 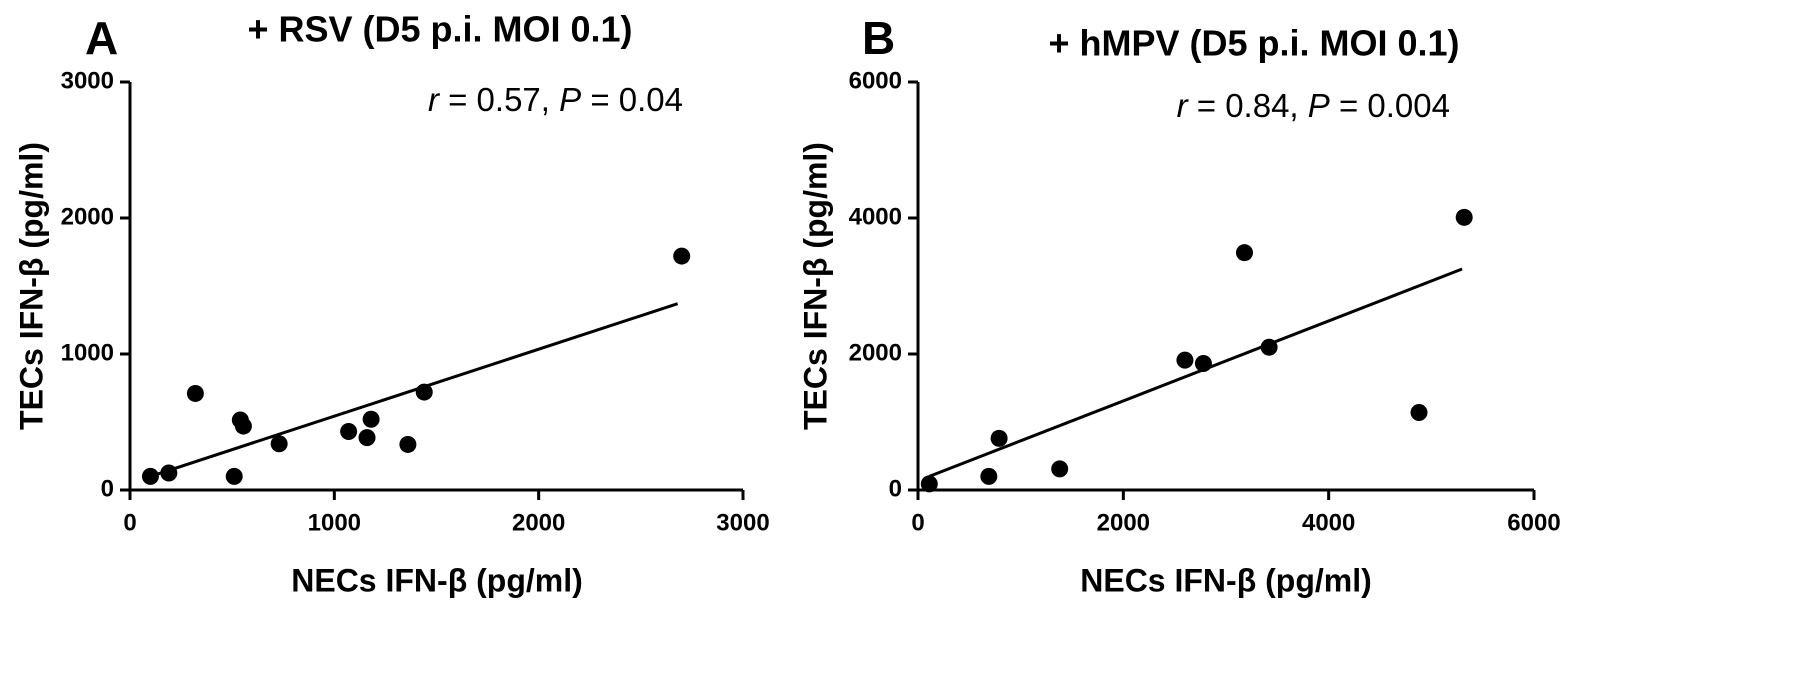 I want to click on y-tick-label: 3000, so click(x=87, y=80).